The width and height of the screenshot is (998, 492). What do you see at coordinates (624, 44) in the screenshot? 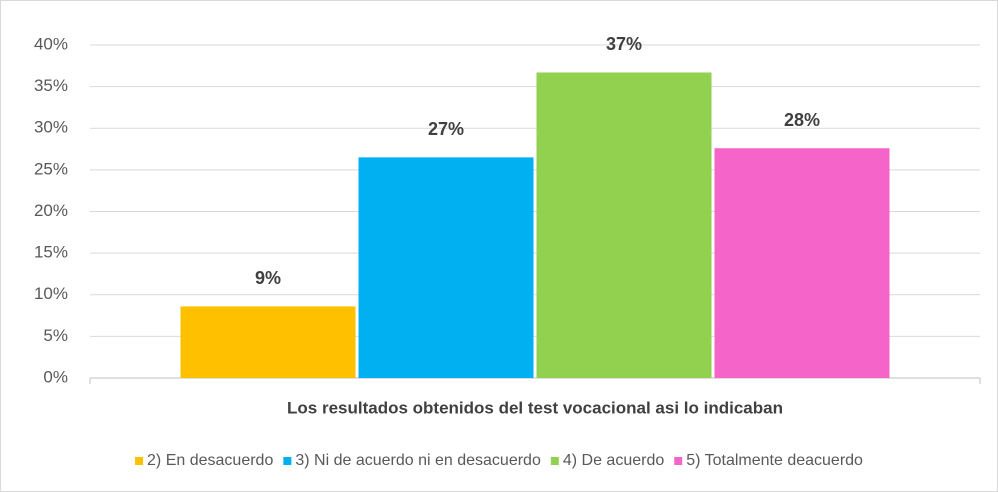
I see `value-label: 37%` at bounding box center [624, 44].